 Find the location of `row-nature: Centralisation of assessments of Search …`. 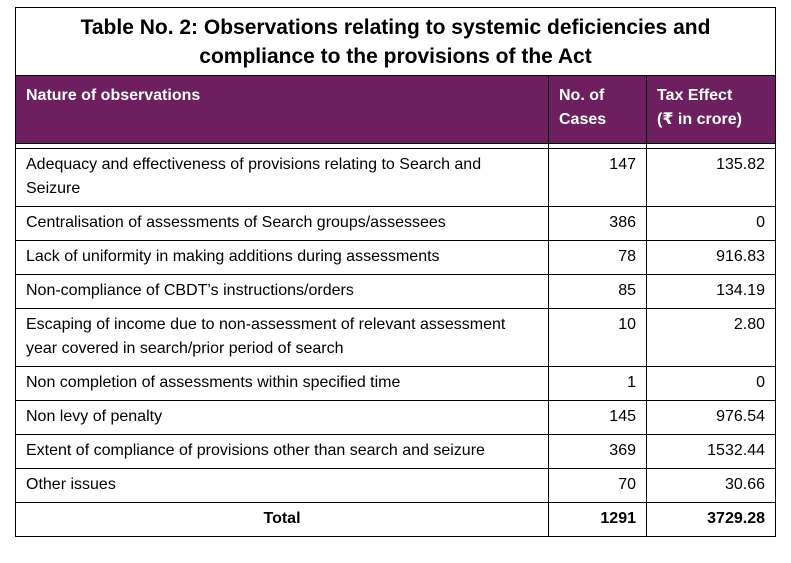

row-nature: Centralisation of assessments of Search … is located at coordinates (282, 223).